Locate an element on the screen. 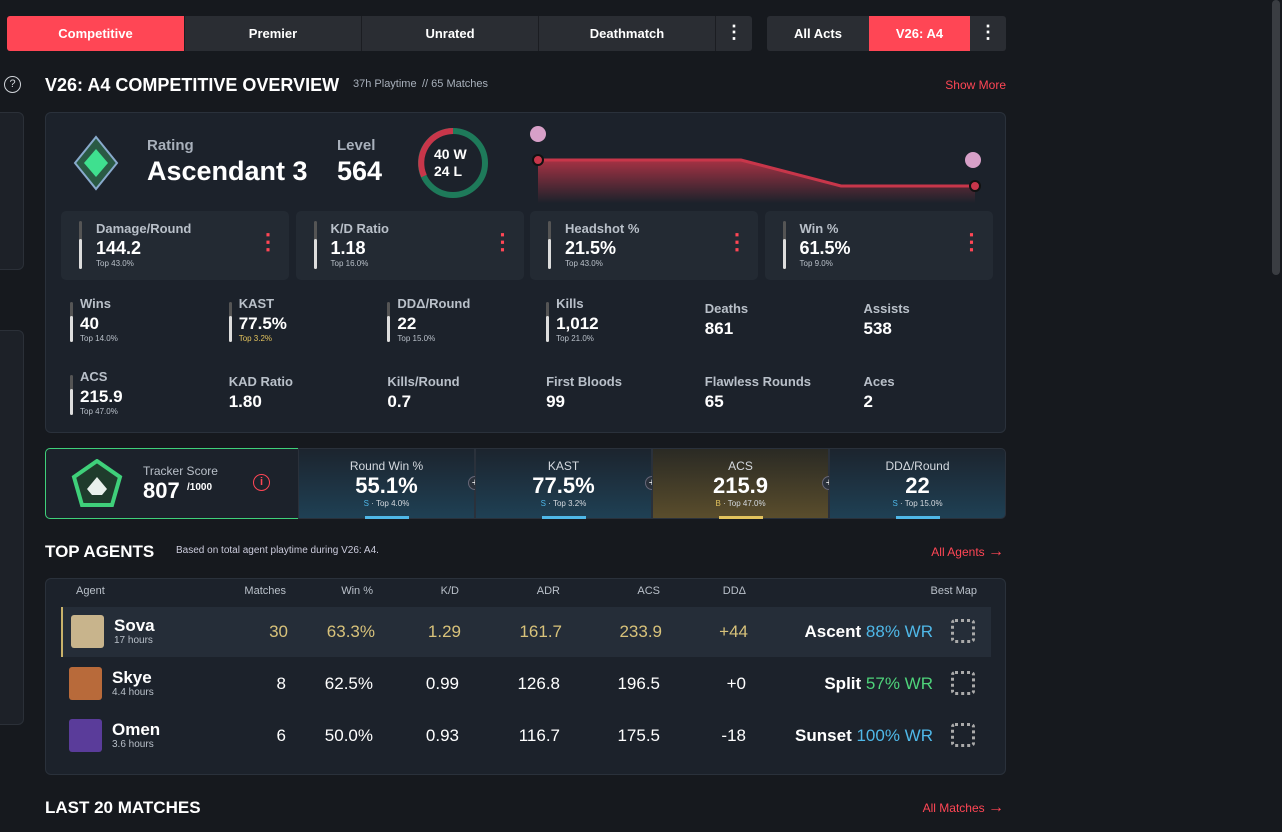  main-stat-label: K/D Ratio is located at coordinates (360, 228).